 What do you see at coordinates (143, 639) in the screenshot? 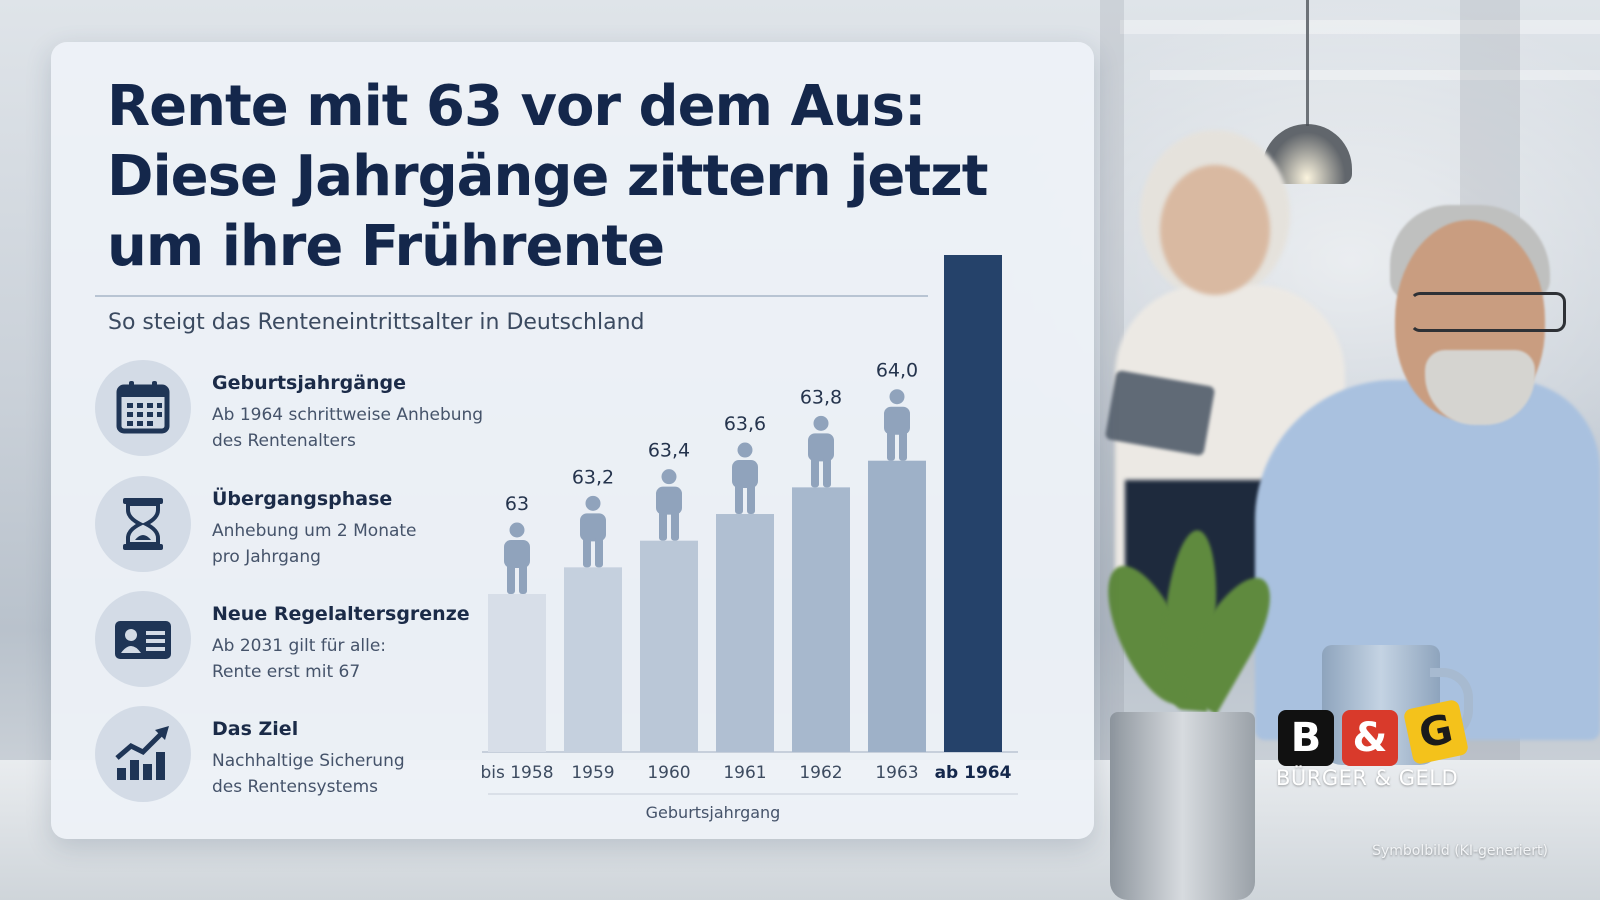
I see `id-card-icon` at bounding box center [143, 639].